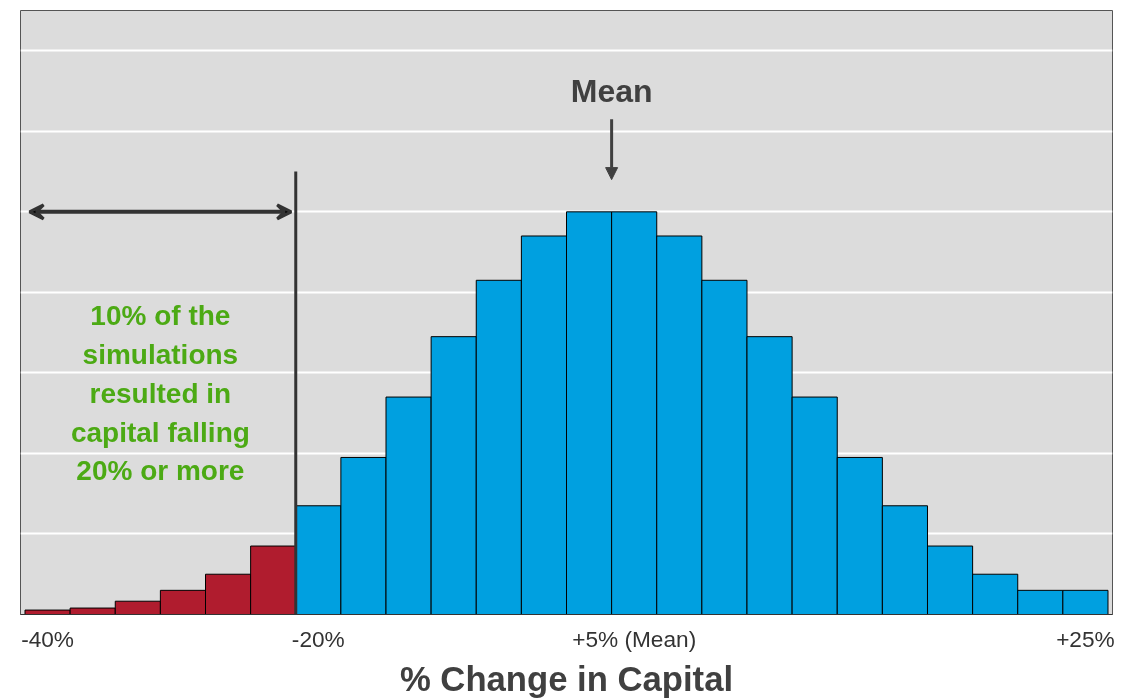 The image size is (1142, 700). I want to click on x-tick-label: +5% (Mean), so click(634, 638).